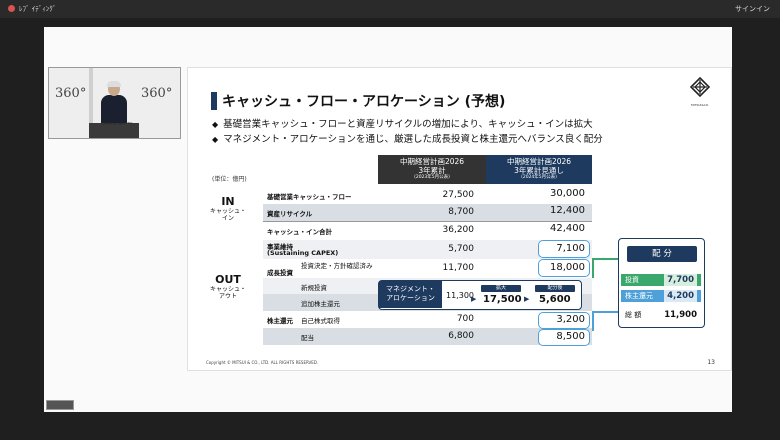 This screenshot has height=440, width=780. Describe the element at coordinates (407, 139) in the screenshot. I see `bullet-item: マネジメント・アロケーションを通じ、厳選した成長投資と株主還元へバランス良く配分` at that location.